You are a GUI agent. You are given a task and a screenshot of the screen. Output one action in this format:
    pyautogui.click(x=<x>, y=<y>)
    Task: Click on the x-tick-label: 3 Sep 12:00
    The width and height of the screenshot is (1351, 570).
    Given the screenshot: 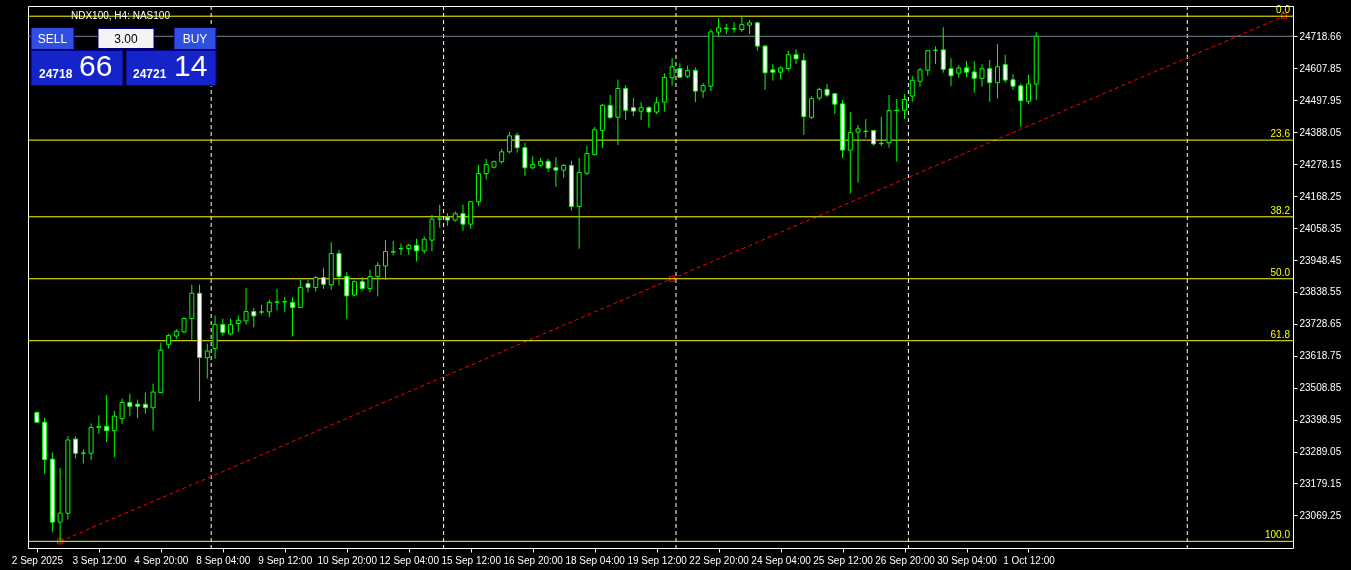 What is the action you would take?
    pyautogui.click(x=99, y=560)
    